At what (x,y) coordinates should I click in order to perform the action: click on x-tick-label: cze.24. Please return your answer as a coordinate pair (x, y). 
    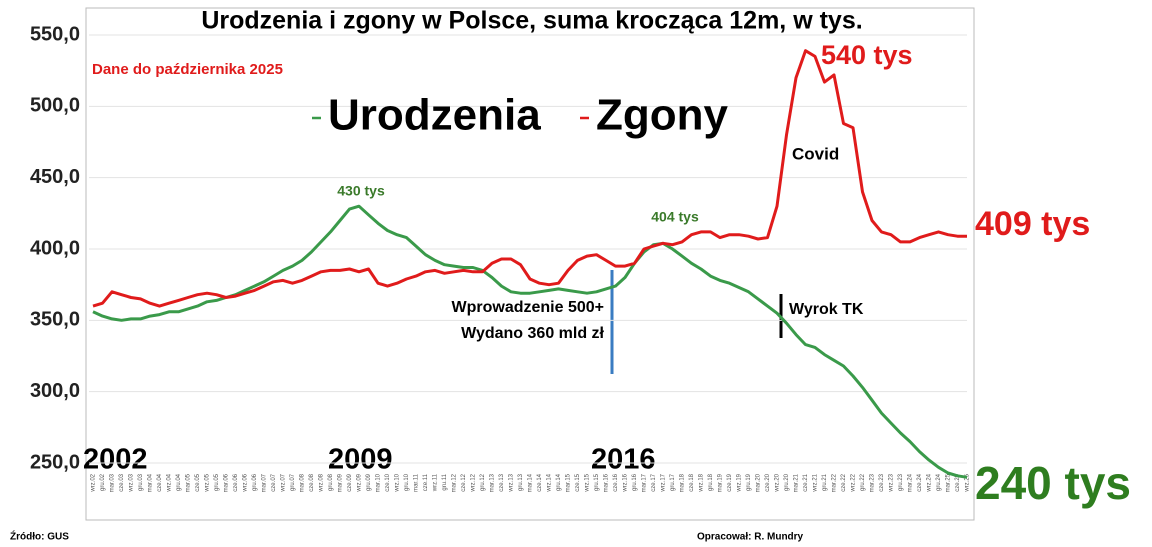
    Looking at the image, I should click on (920, 482).